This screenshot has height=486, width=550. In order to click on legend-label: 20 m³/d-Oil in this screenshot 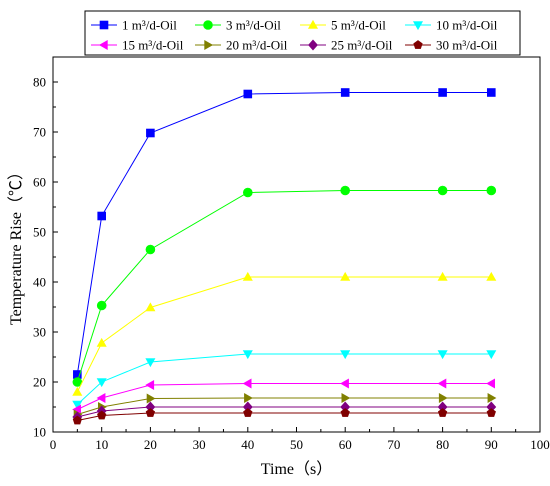, I will do `click(257, 45)`.